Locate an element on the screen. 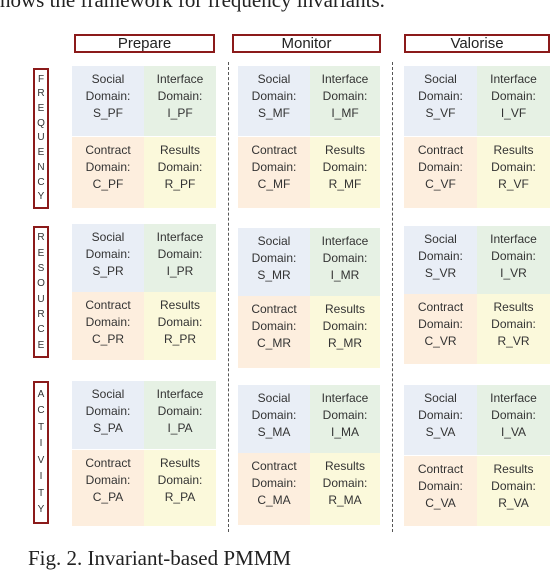 This screenshot has height=571, width=552. column-header-prepare: Prepare is located at coordinates (144, 43).